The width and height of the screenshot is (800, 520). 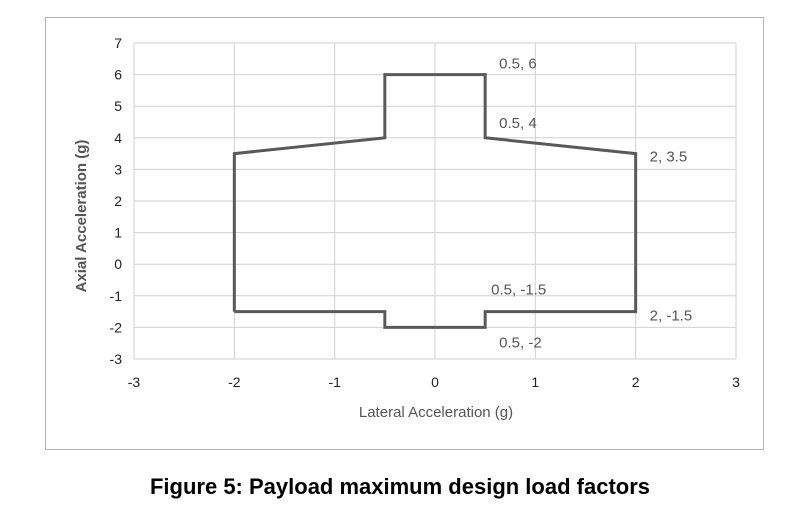 I want to click on y-tick-label: 3, so click(x=118, y=169).